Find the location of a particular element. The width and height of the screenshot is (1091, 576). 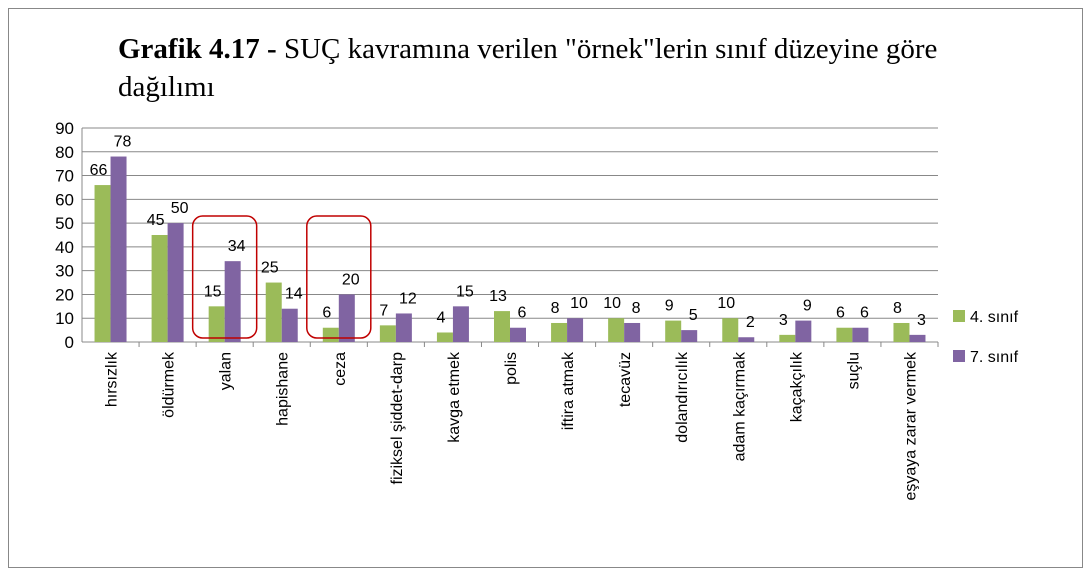

y-tick-label: 50 is located at coordinates (64, 223).